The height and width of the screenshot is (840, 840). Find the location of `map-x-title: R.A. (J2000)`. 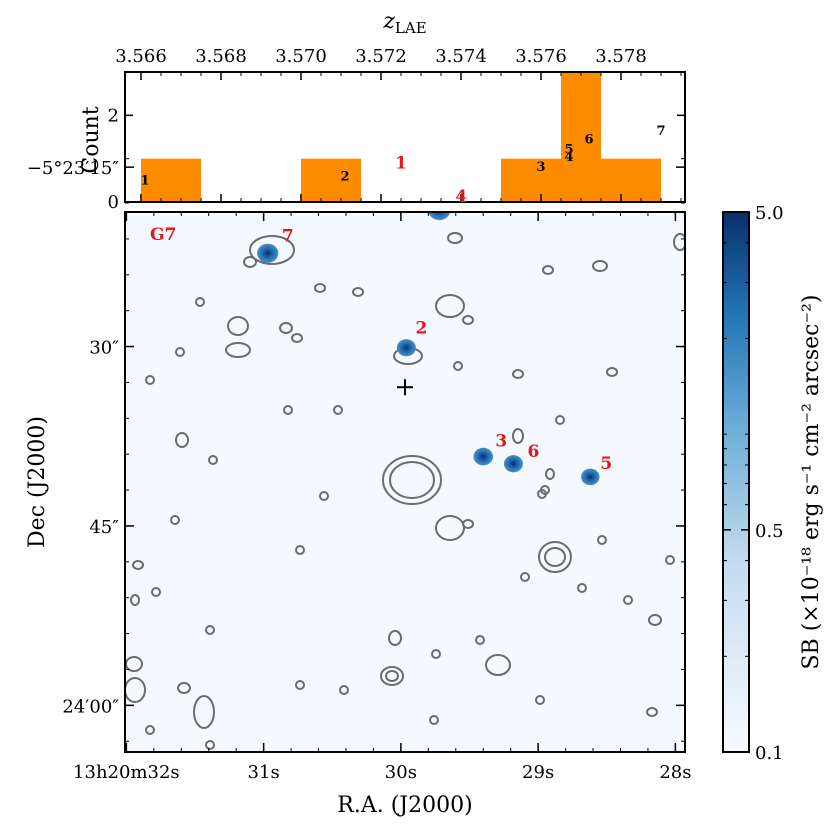

map-x-title: R.A. (J2000) is located at coordinates (404, 805).